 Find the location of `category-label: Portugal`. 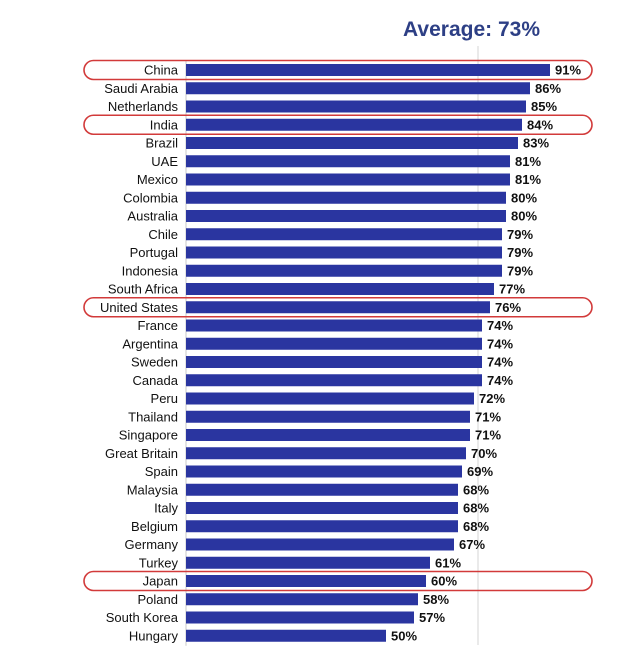

category-label: Portugal is located at coordinates (154, 252).